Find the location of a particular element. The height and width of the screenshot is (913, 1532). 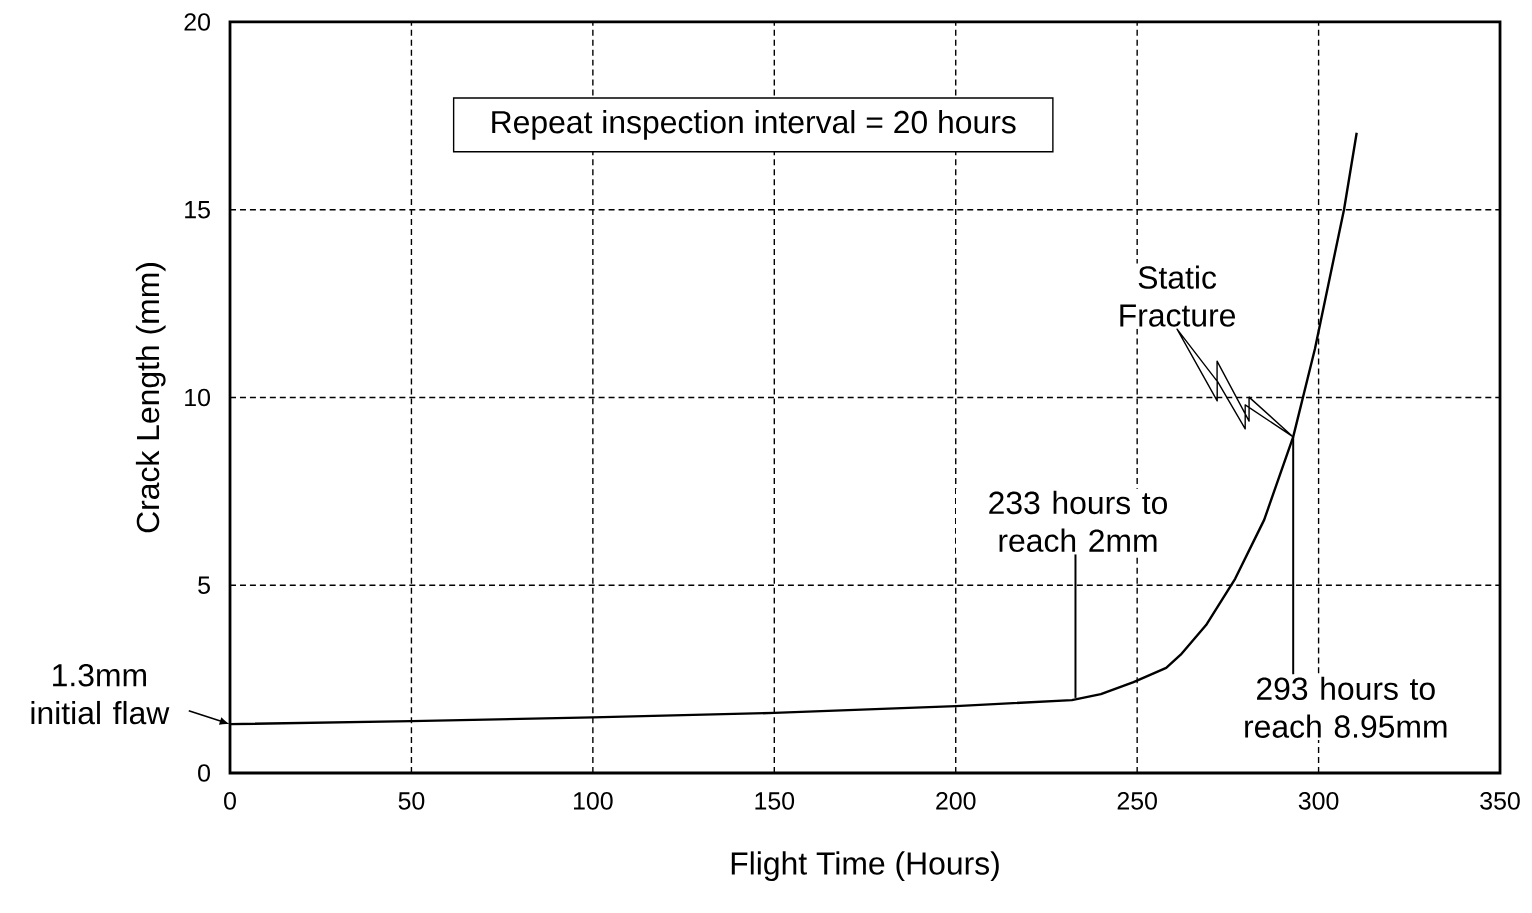

annotation: 233 hours to reach 2mm is located at coordinates (1078, 521).